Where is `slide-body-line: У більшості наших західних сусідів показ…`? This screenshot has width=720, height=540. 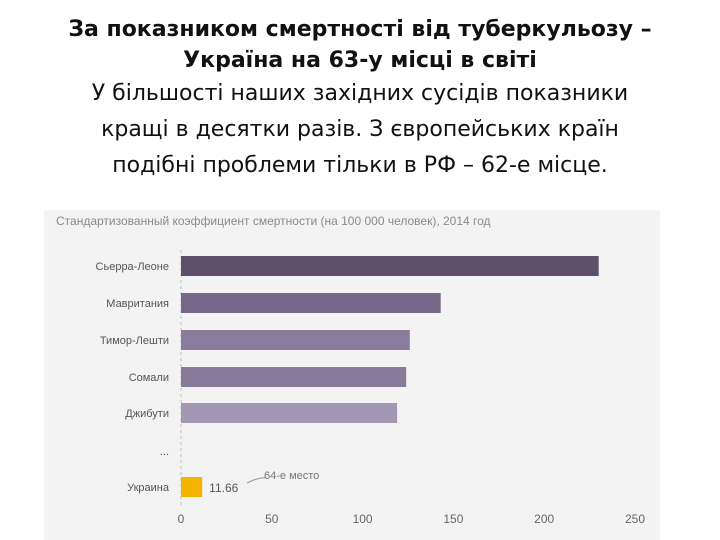
slide-body-line: У більшості наших західних сусідів показ… is located at coordinates (360, 93).